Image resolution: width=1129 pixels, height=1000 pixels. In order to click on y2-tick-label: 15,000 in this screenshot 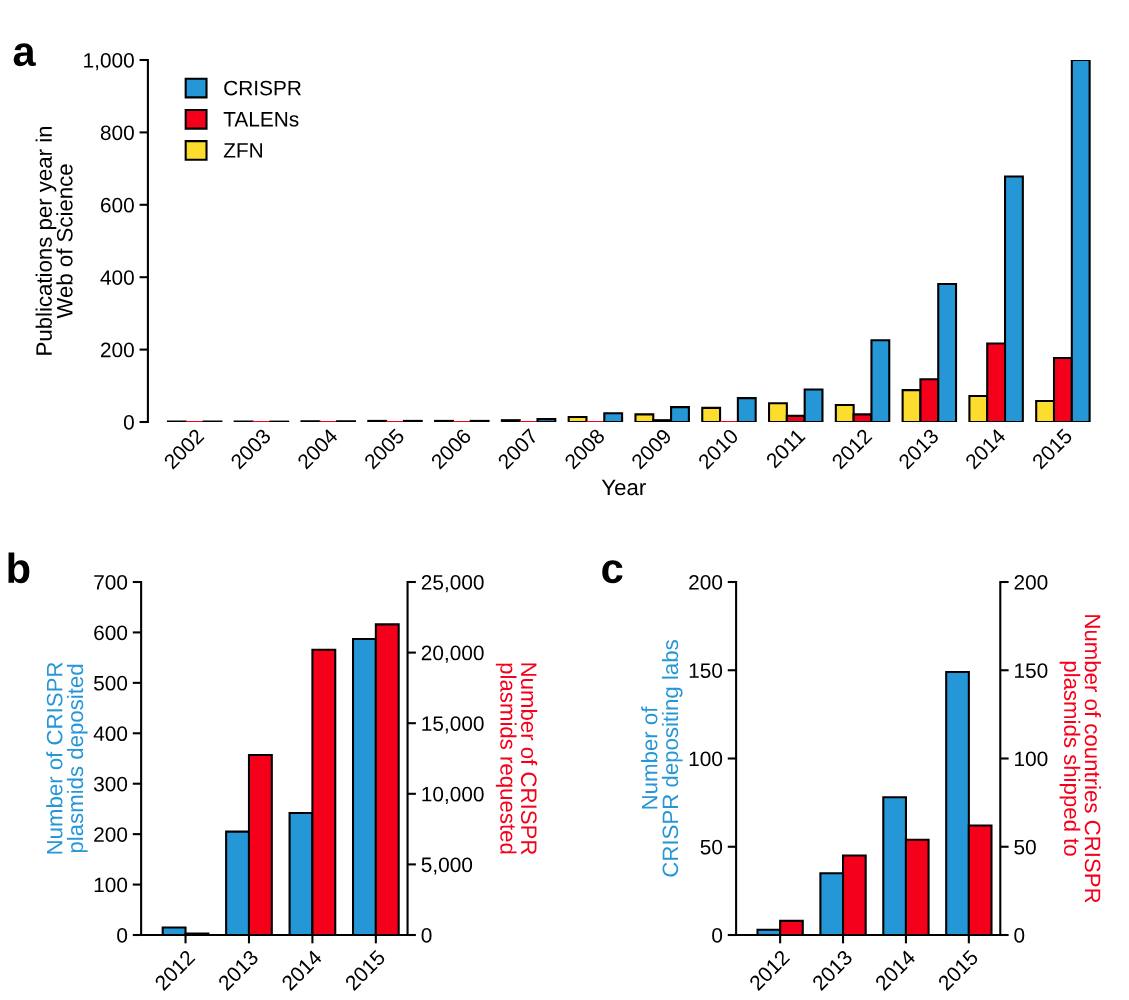, I will do `click(453, 725)`.